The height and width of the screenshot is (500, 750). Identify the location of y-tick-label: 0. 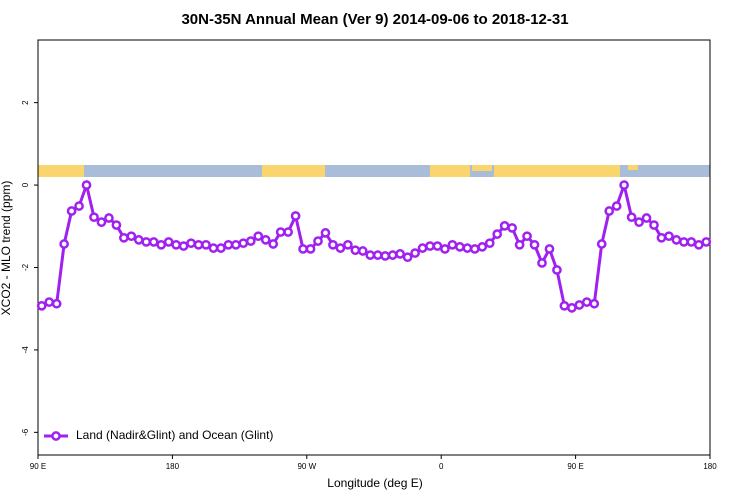
(25, 184).